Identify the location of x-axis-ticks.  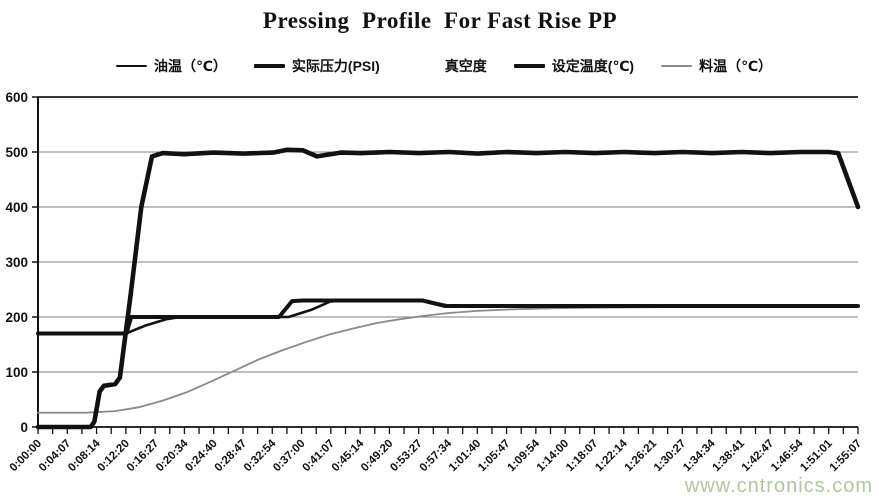
(448, 430).